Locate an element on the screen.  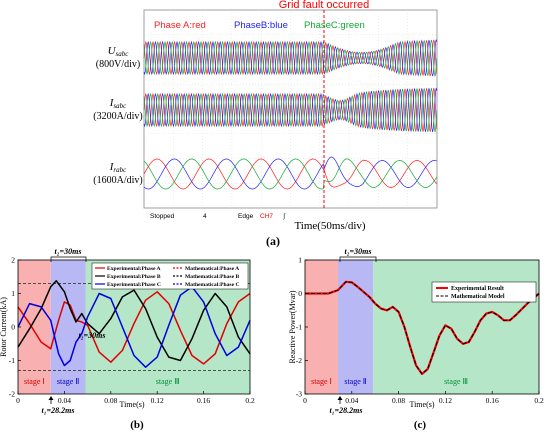
c-stage-3-label: stage Ⅲ is located at coordinates (456, 381).